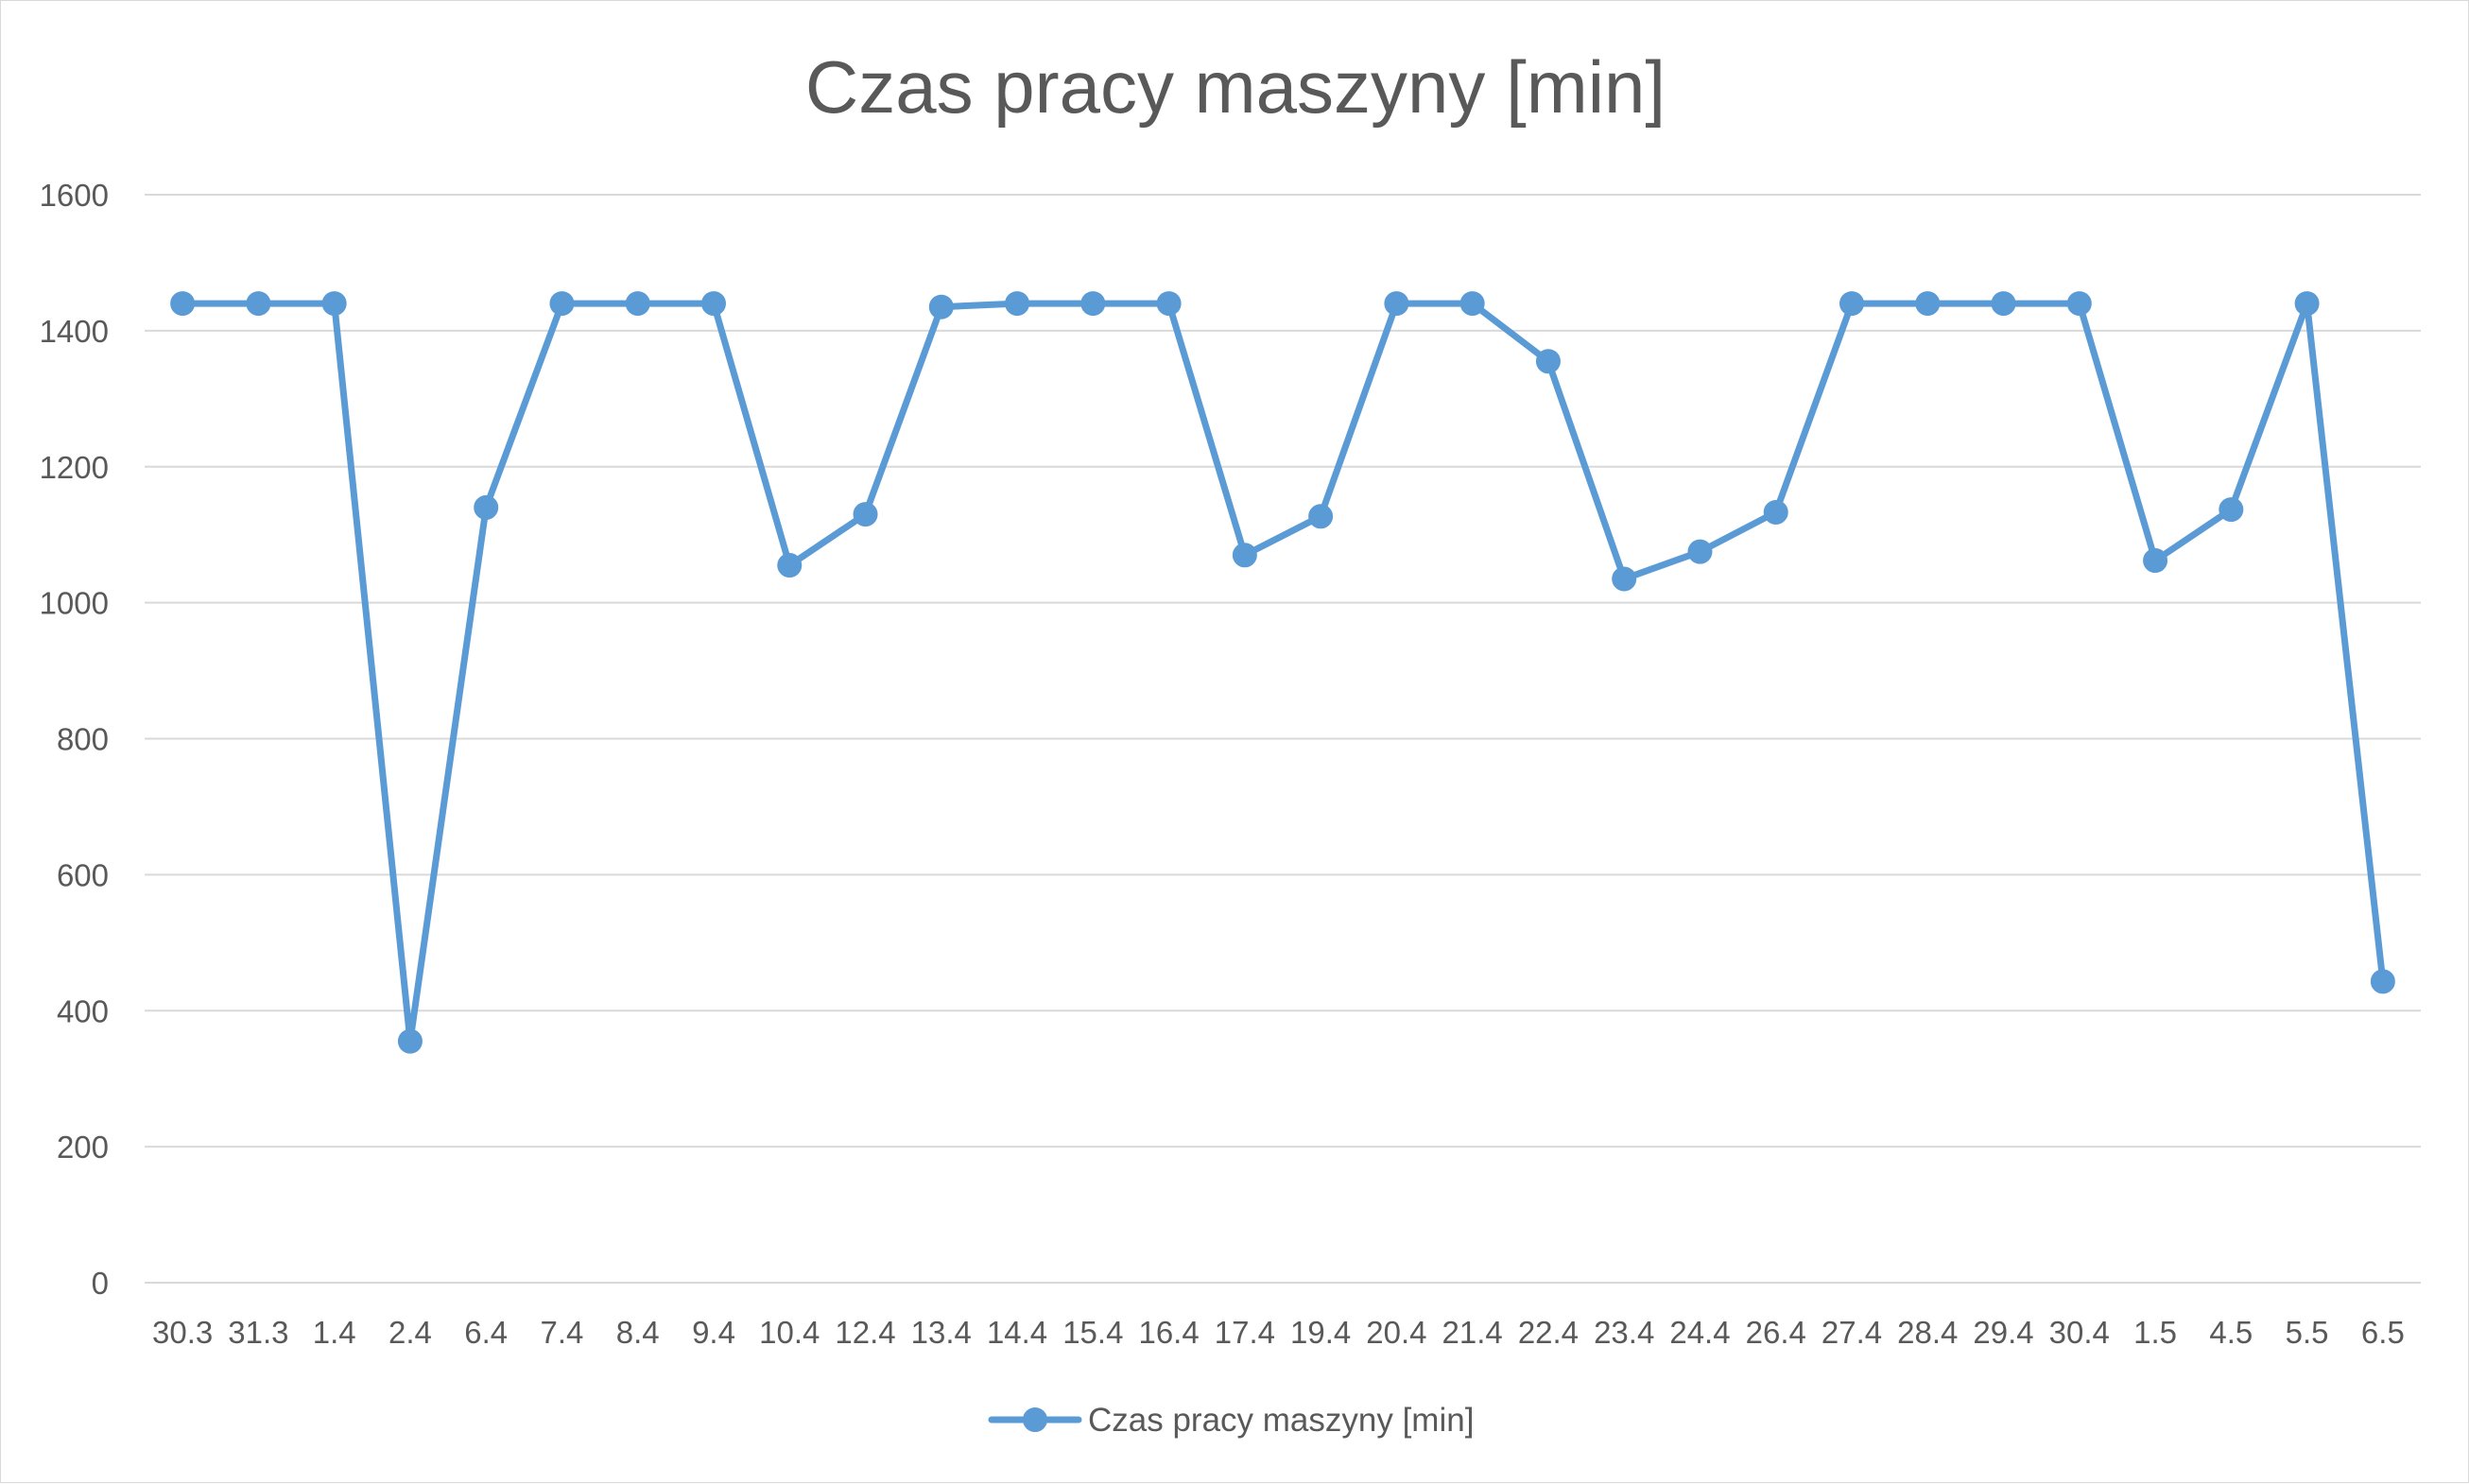 Image resolution: width=2469 pixels, height=1484 pixels. I want to click on x-tick-label: 19.4, so click(1320, 1332).